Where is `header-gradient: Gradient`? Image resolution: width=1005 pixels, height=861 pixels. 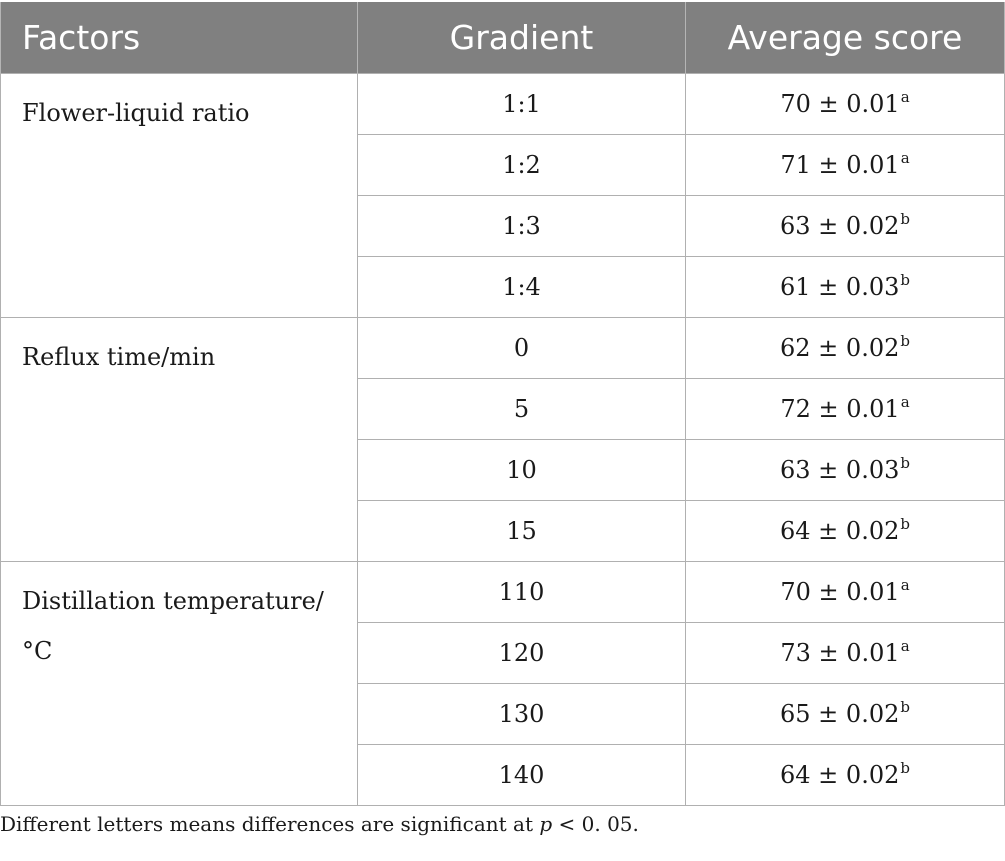 header-gradient: Gradient is located at coordinates (521, 38).